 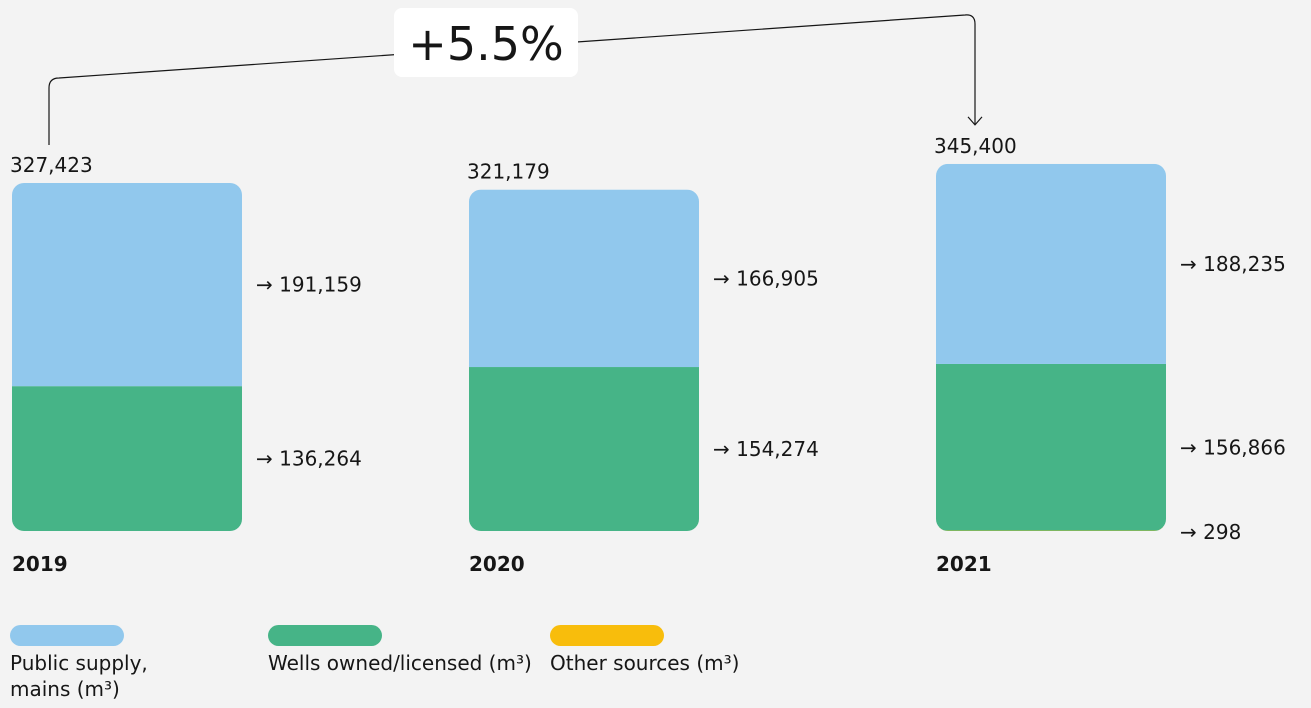 What do you see at coordinates (680, 650) in the screenshot?
I see `legend-item-other-sources: Other sources (m³)` at bounding box center [680, 650].